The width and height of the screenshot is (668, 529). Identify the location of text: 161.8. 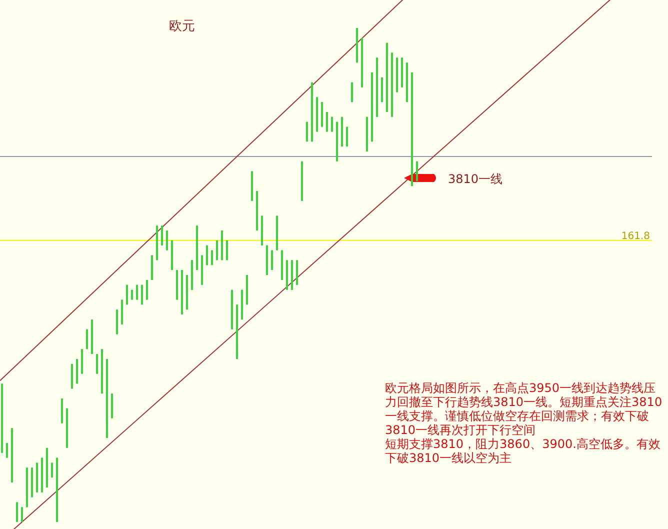
(635, 236).